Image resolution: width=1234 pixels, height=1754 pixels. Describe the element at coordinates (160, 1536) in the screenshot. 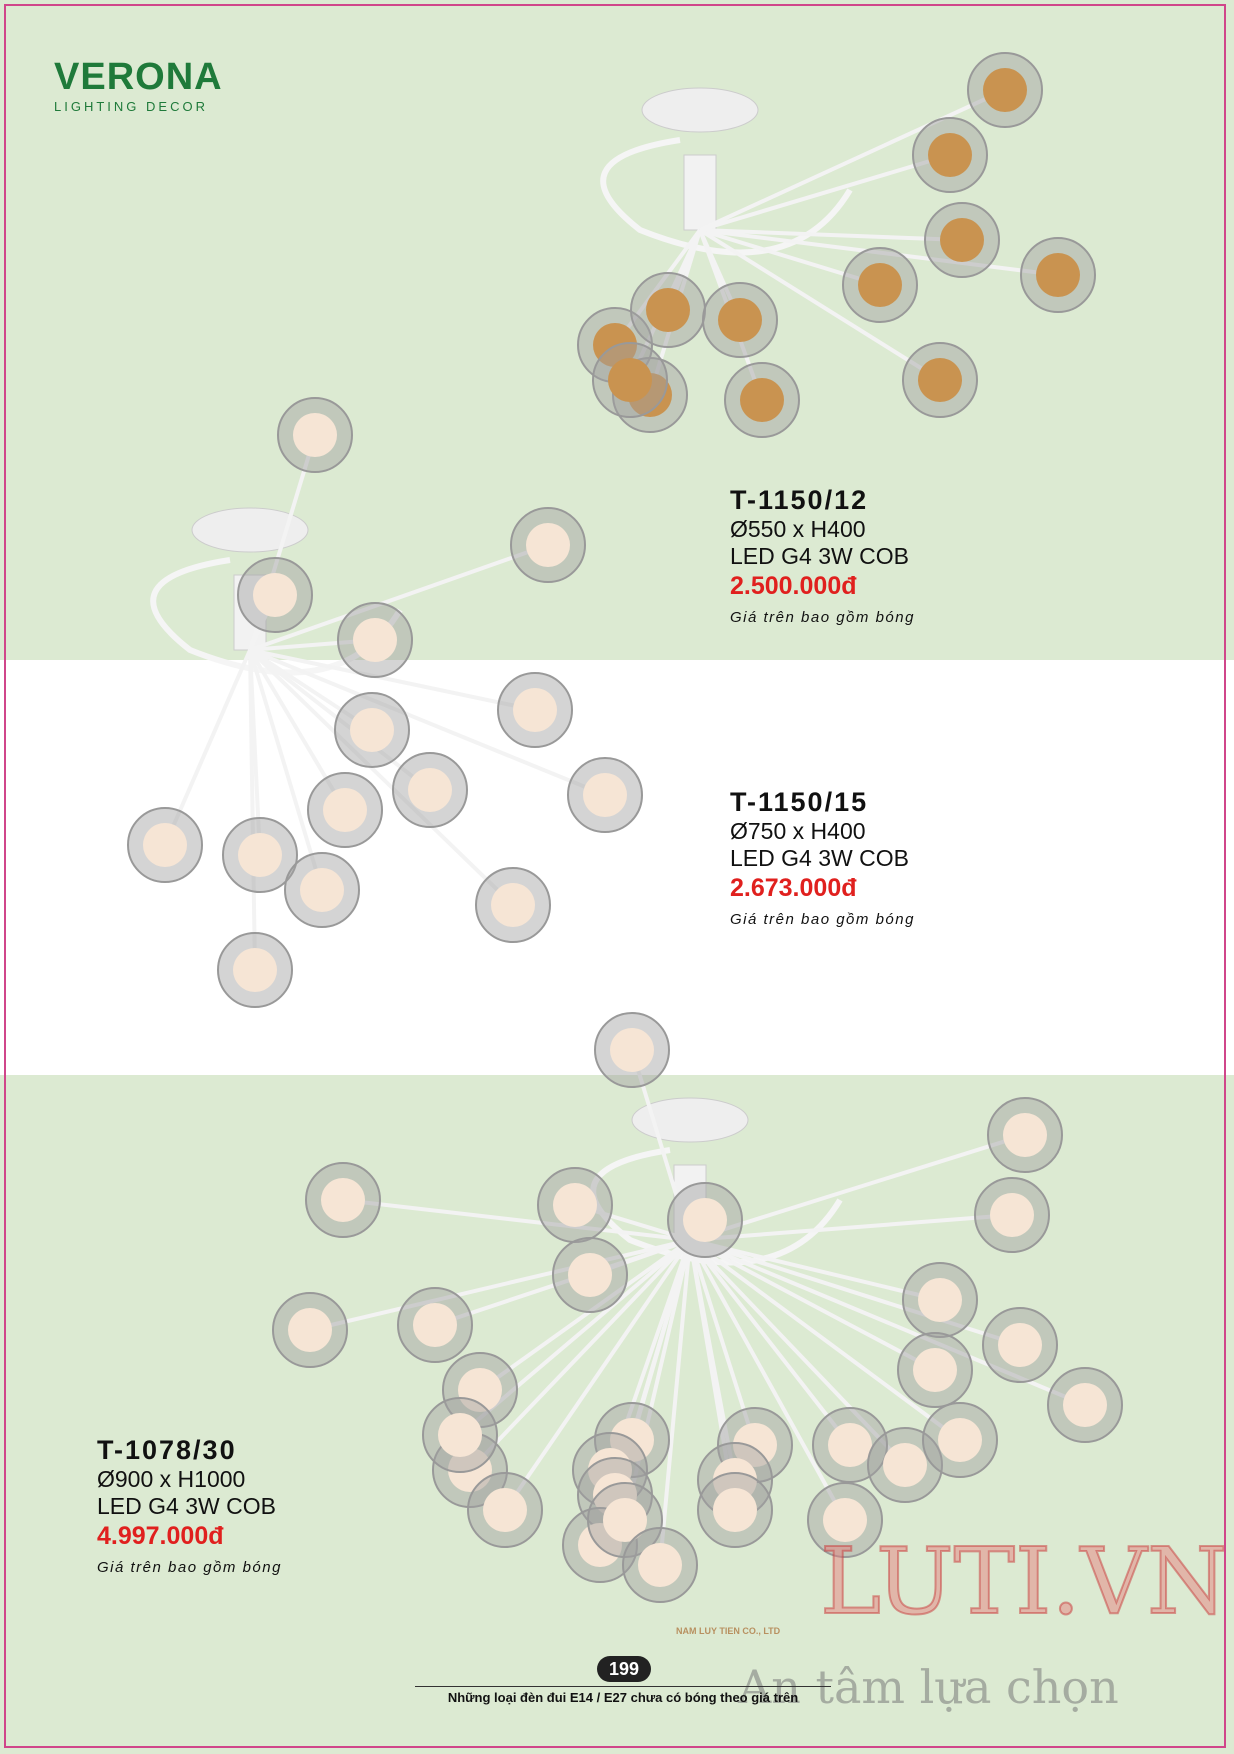

I see `product-price: 4.997.000đ` at that location.